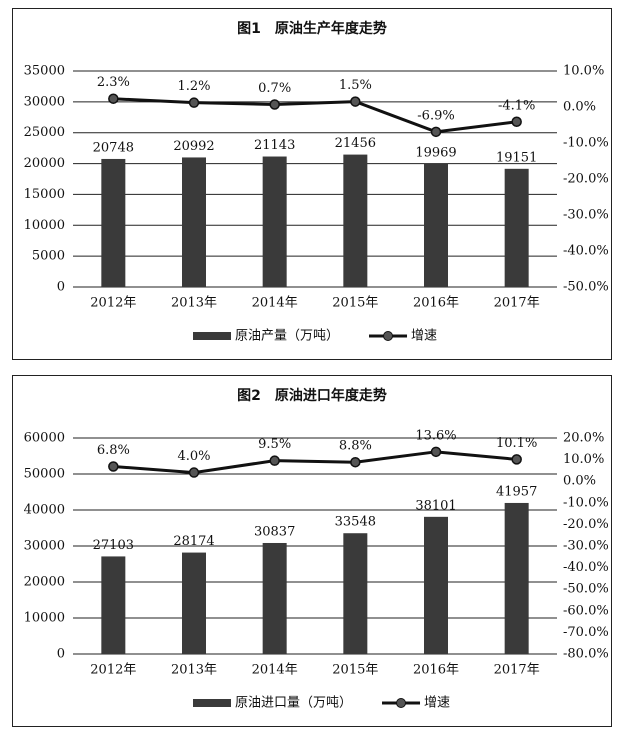 Image resolution: width=625 pixels, height=735 pixels. What do you see at coordinates (113, 450) in the screenshot?
I see `data-label: 6.8%` at bounding box center [113, 450].